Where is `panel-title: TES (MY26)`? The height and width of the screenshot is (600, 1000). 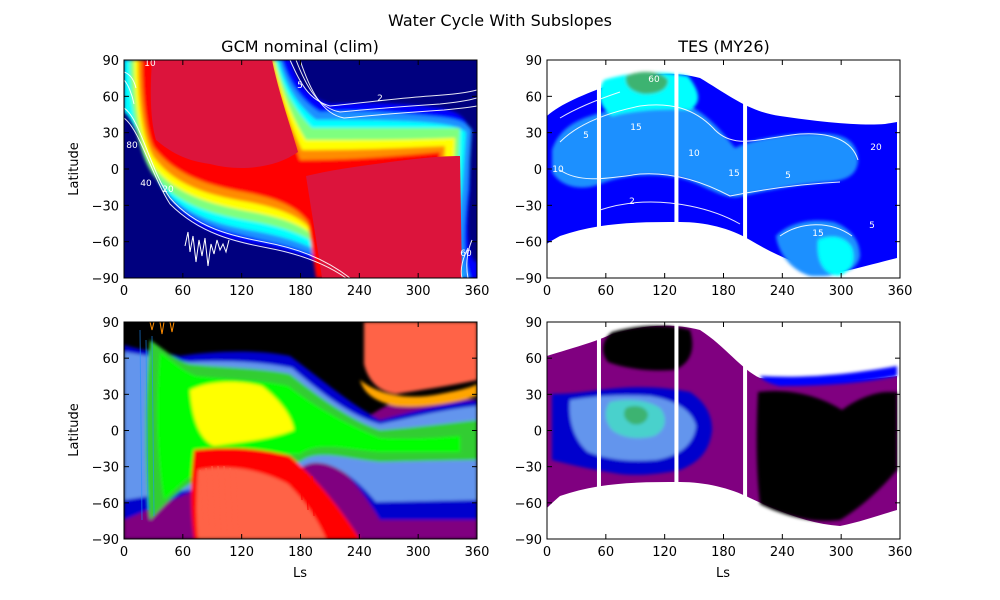
panel-title: TES (MY26) is located at coordinates (723, 46).